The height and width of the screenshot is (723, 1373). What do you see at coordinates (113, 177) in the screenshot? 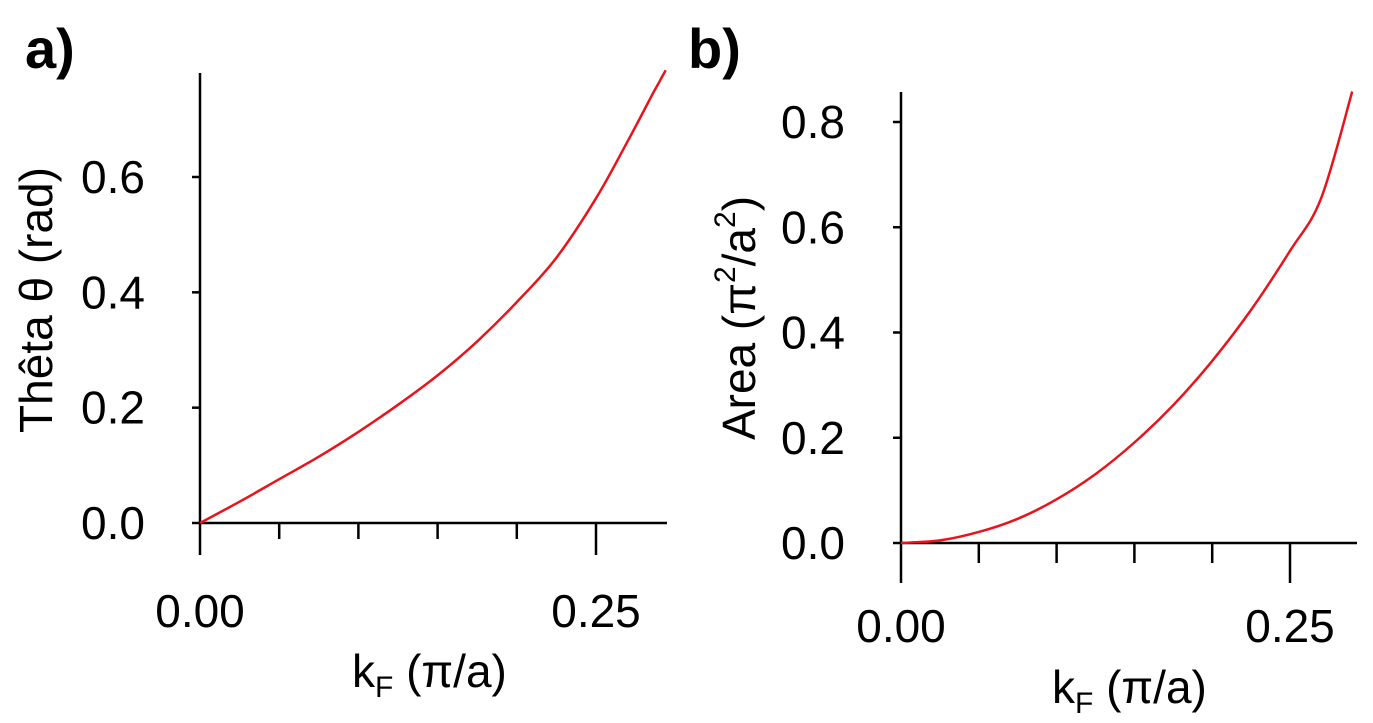
I see `panel-a-y-tick-label: 0.6` at bounding box center [113, 177].